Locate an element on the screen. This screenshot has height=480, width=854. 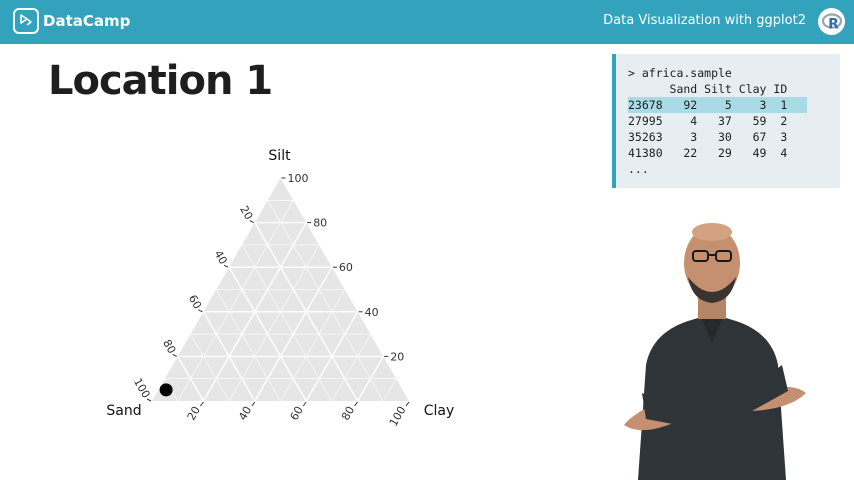
clay-tick-label: 100 is located at coordinates (398, 416).